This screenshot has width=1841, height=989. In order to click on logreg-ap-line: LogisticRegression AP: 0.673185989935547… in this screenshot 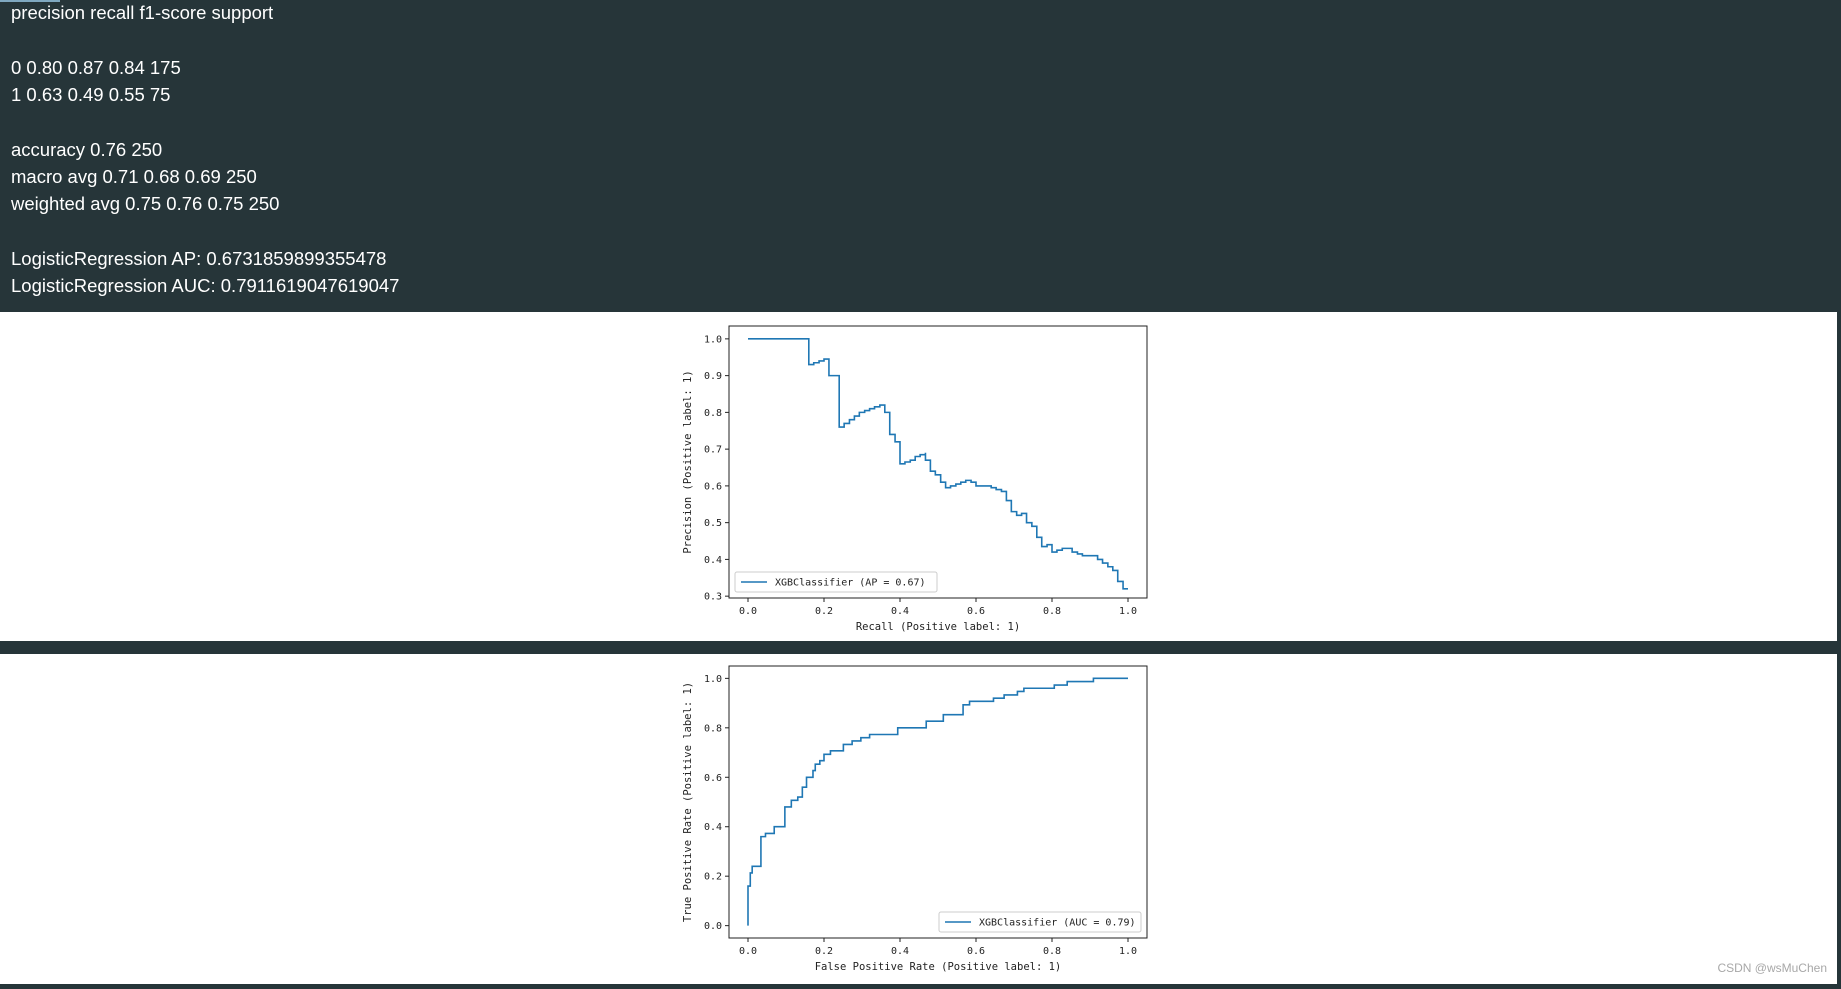, I will do `click(199, 258)`.